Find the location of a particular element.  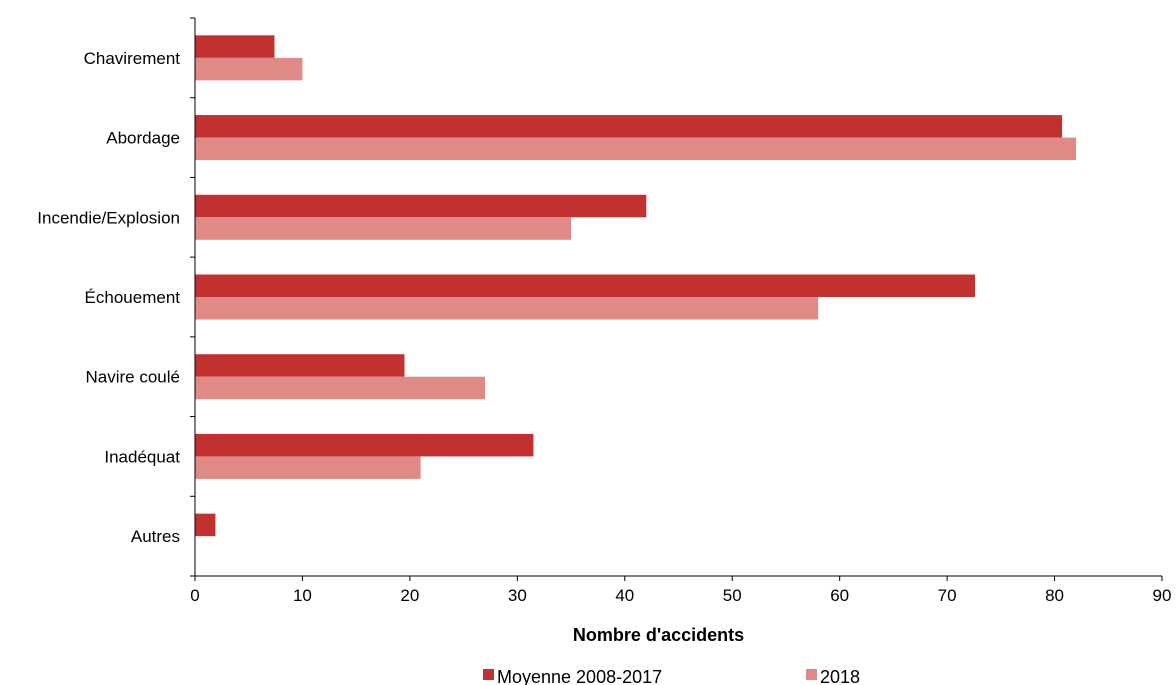

x-tick-label: 70 is located at coordinates (947, 595).